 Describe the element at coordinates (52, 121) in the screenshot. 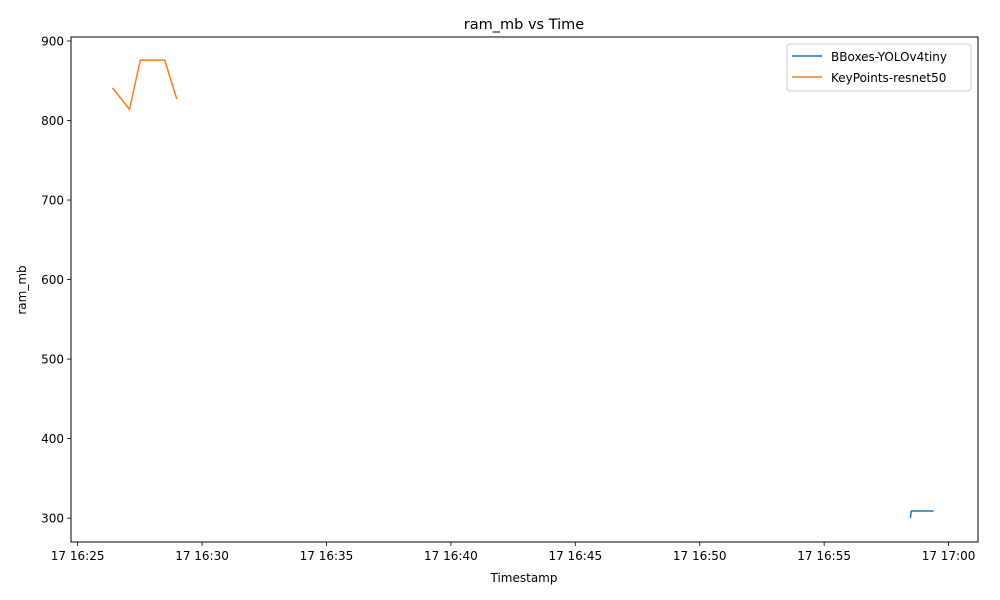

I see `y-tick-label: 800` at that location.